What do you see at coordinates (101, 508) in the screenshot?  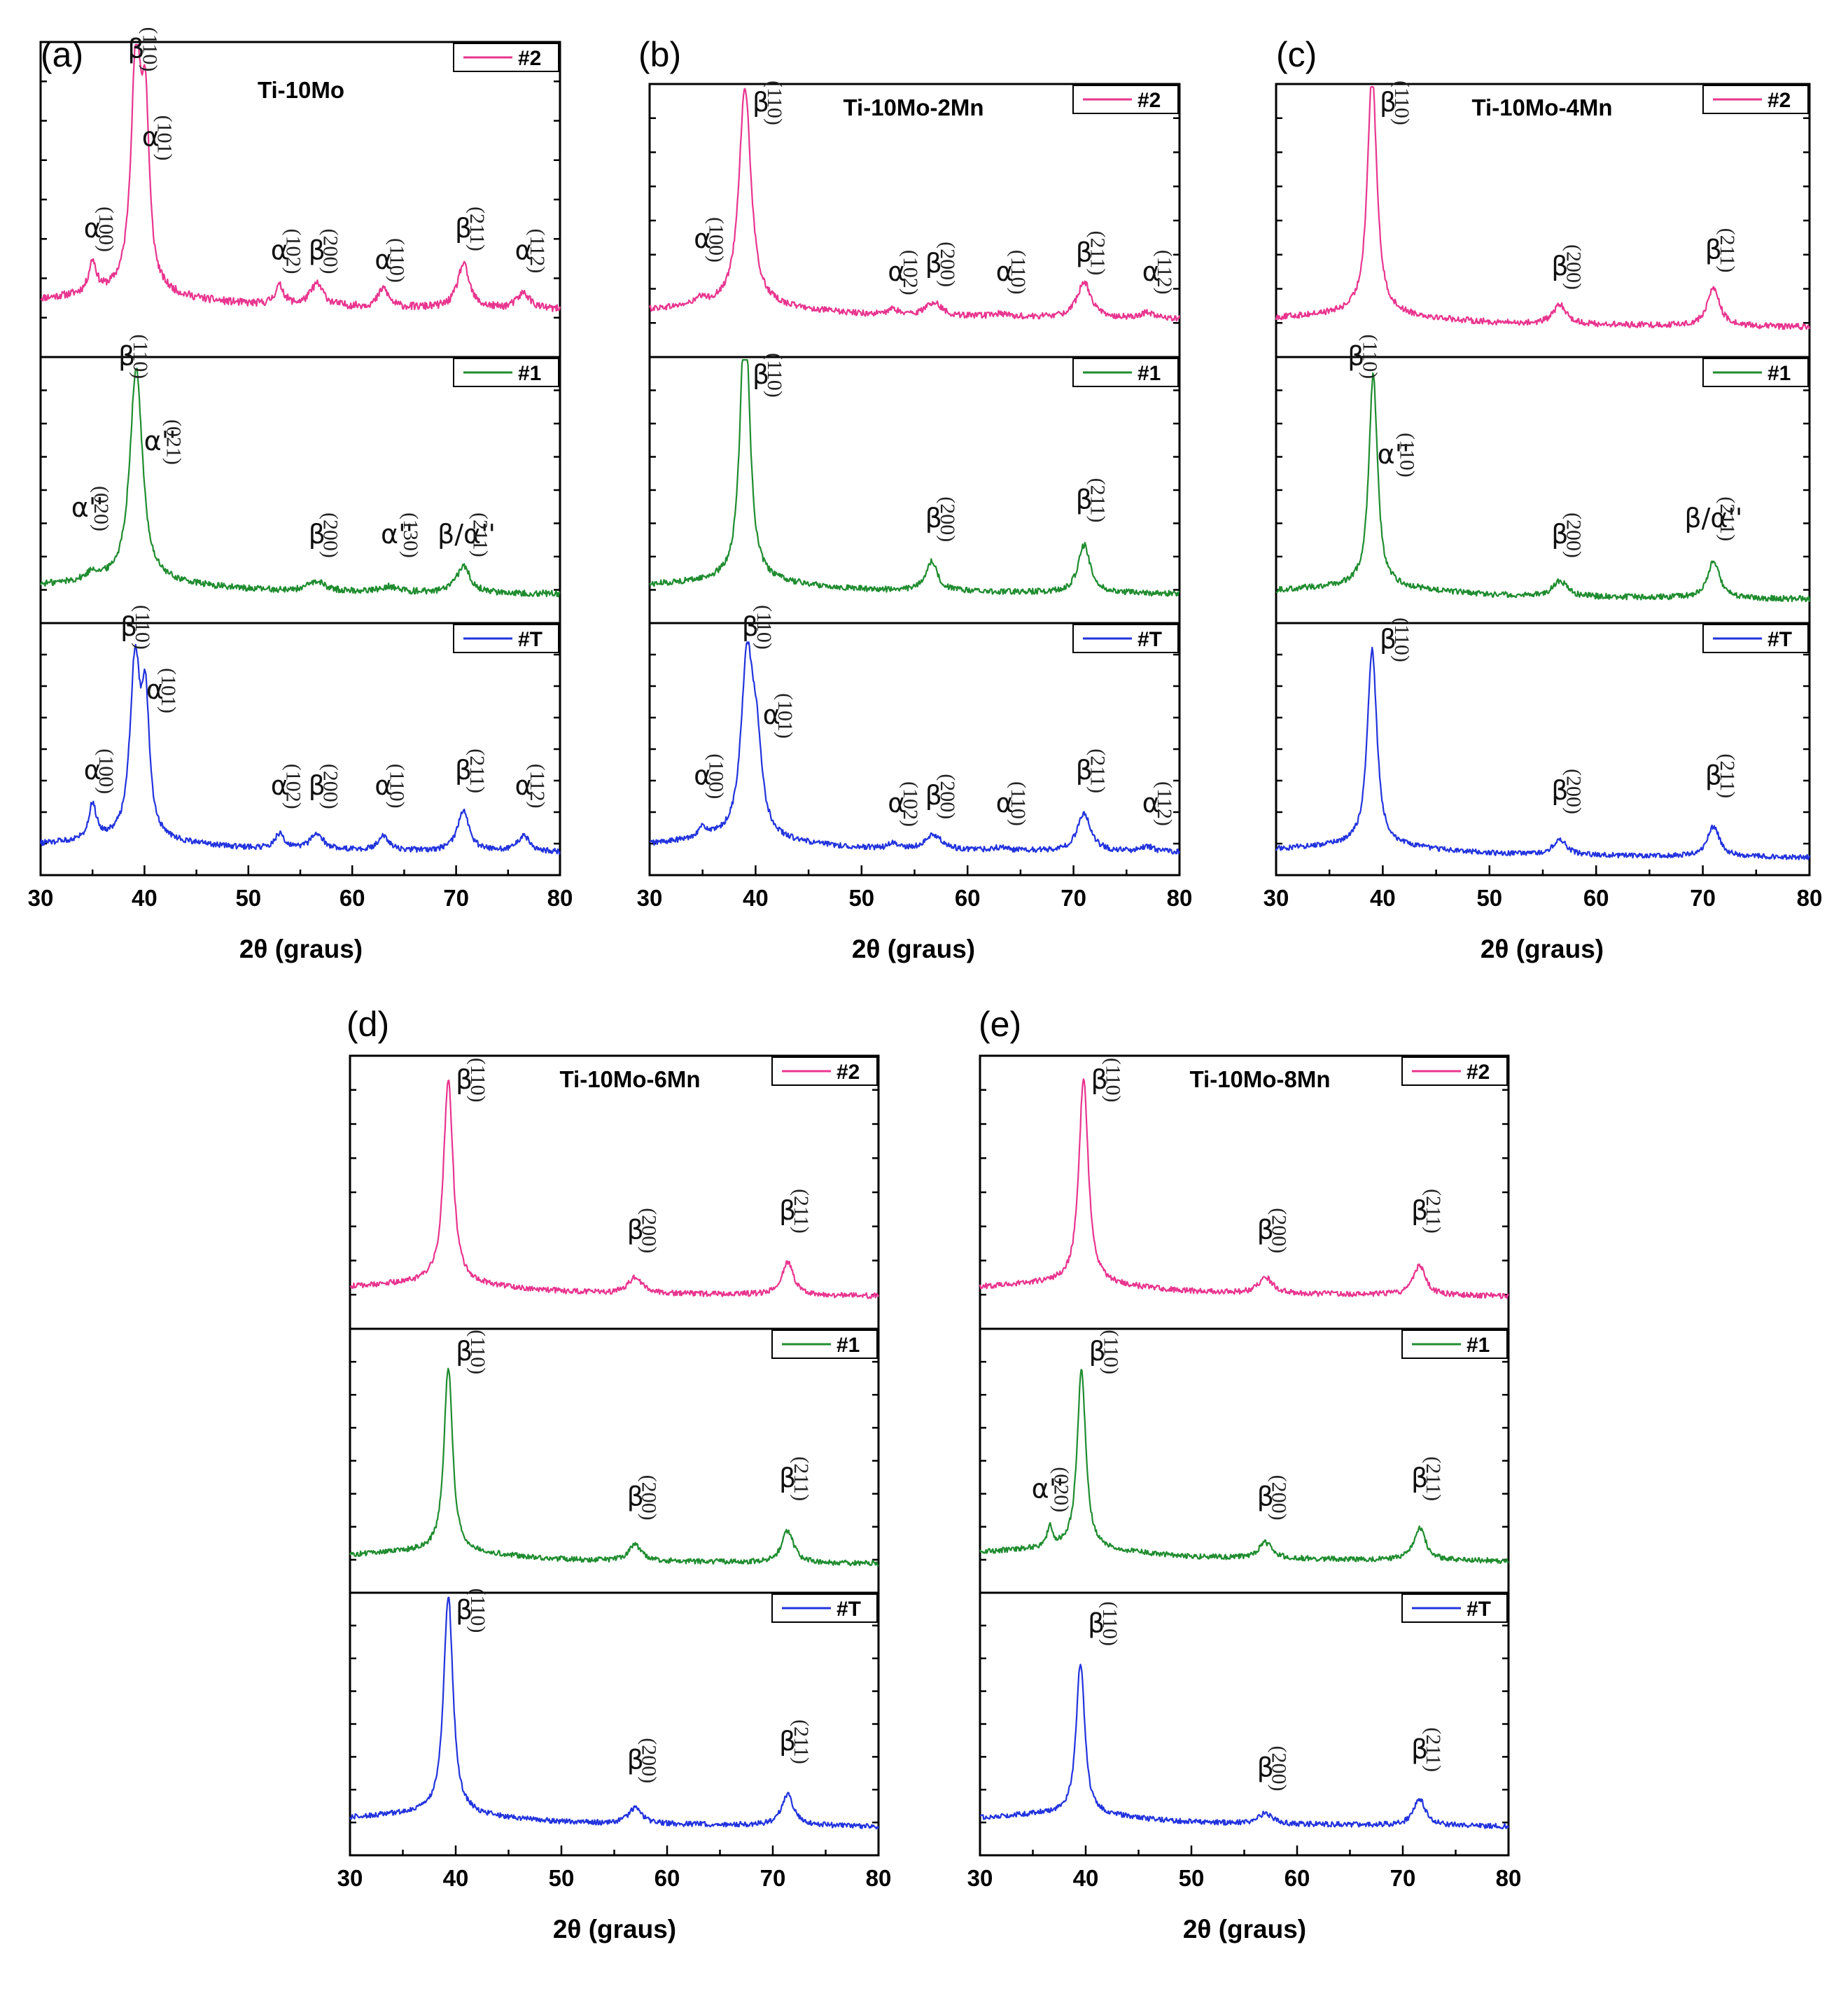 I see `peak-hkl-label: (020)` at bounding box center [101, 508].